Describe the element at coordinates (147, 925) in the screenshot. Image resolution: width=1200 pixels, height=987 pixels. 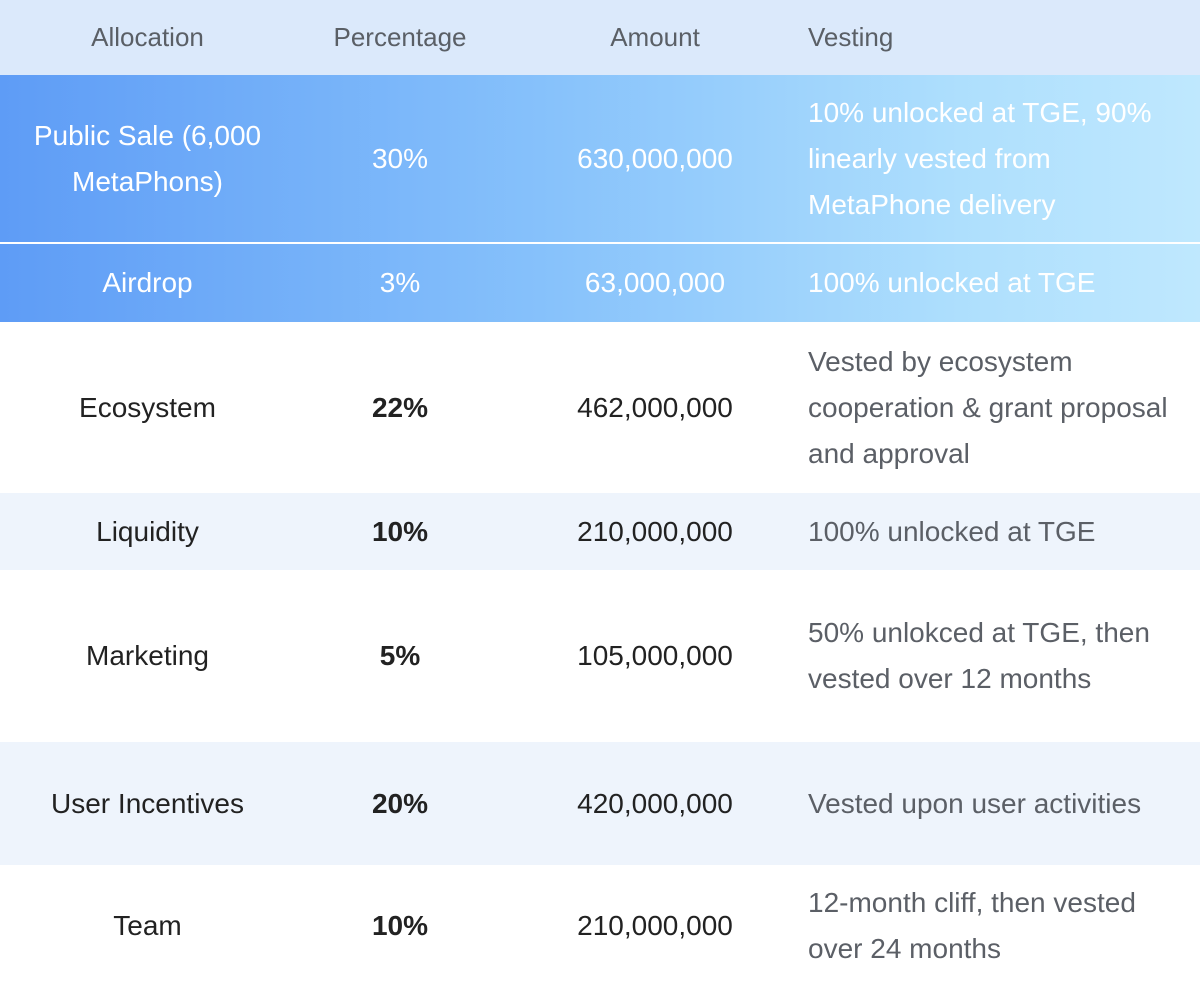
I see `allocation-cell: Team` at that location.